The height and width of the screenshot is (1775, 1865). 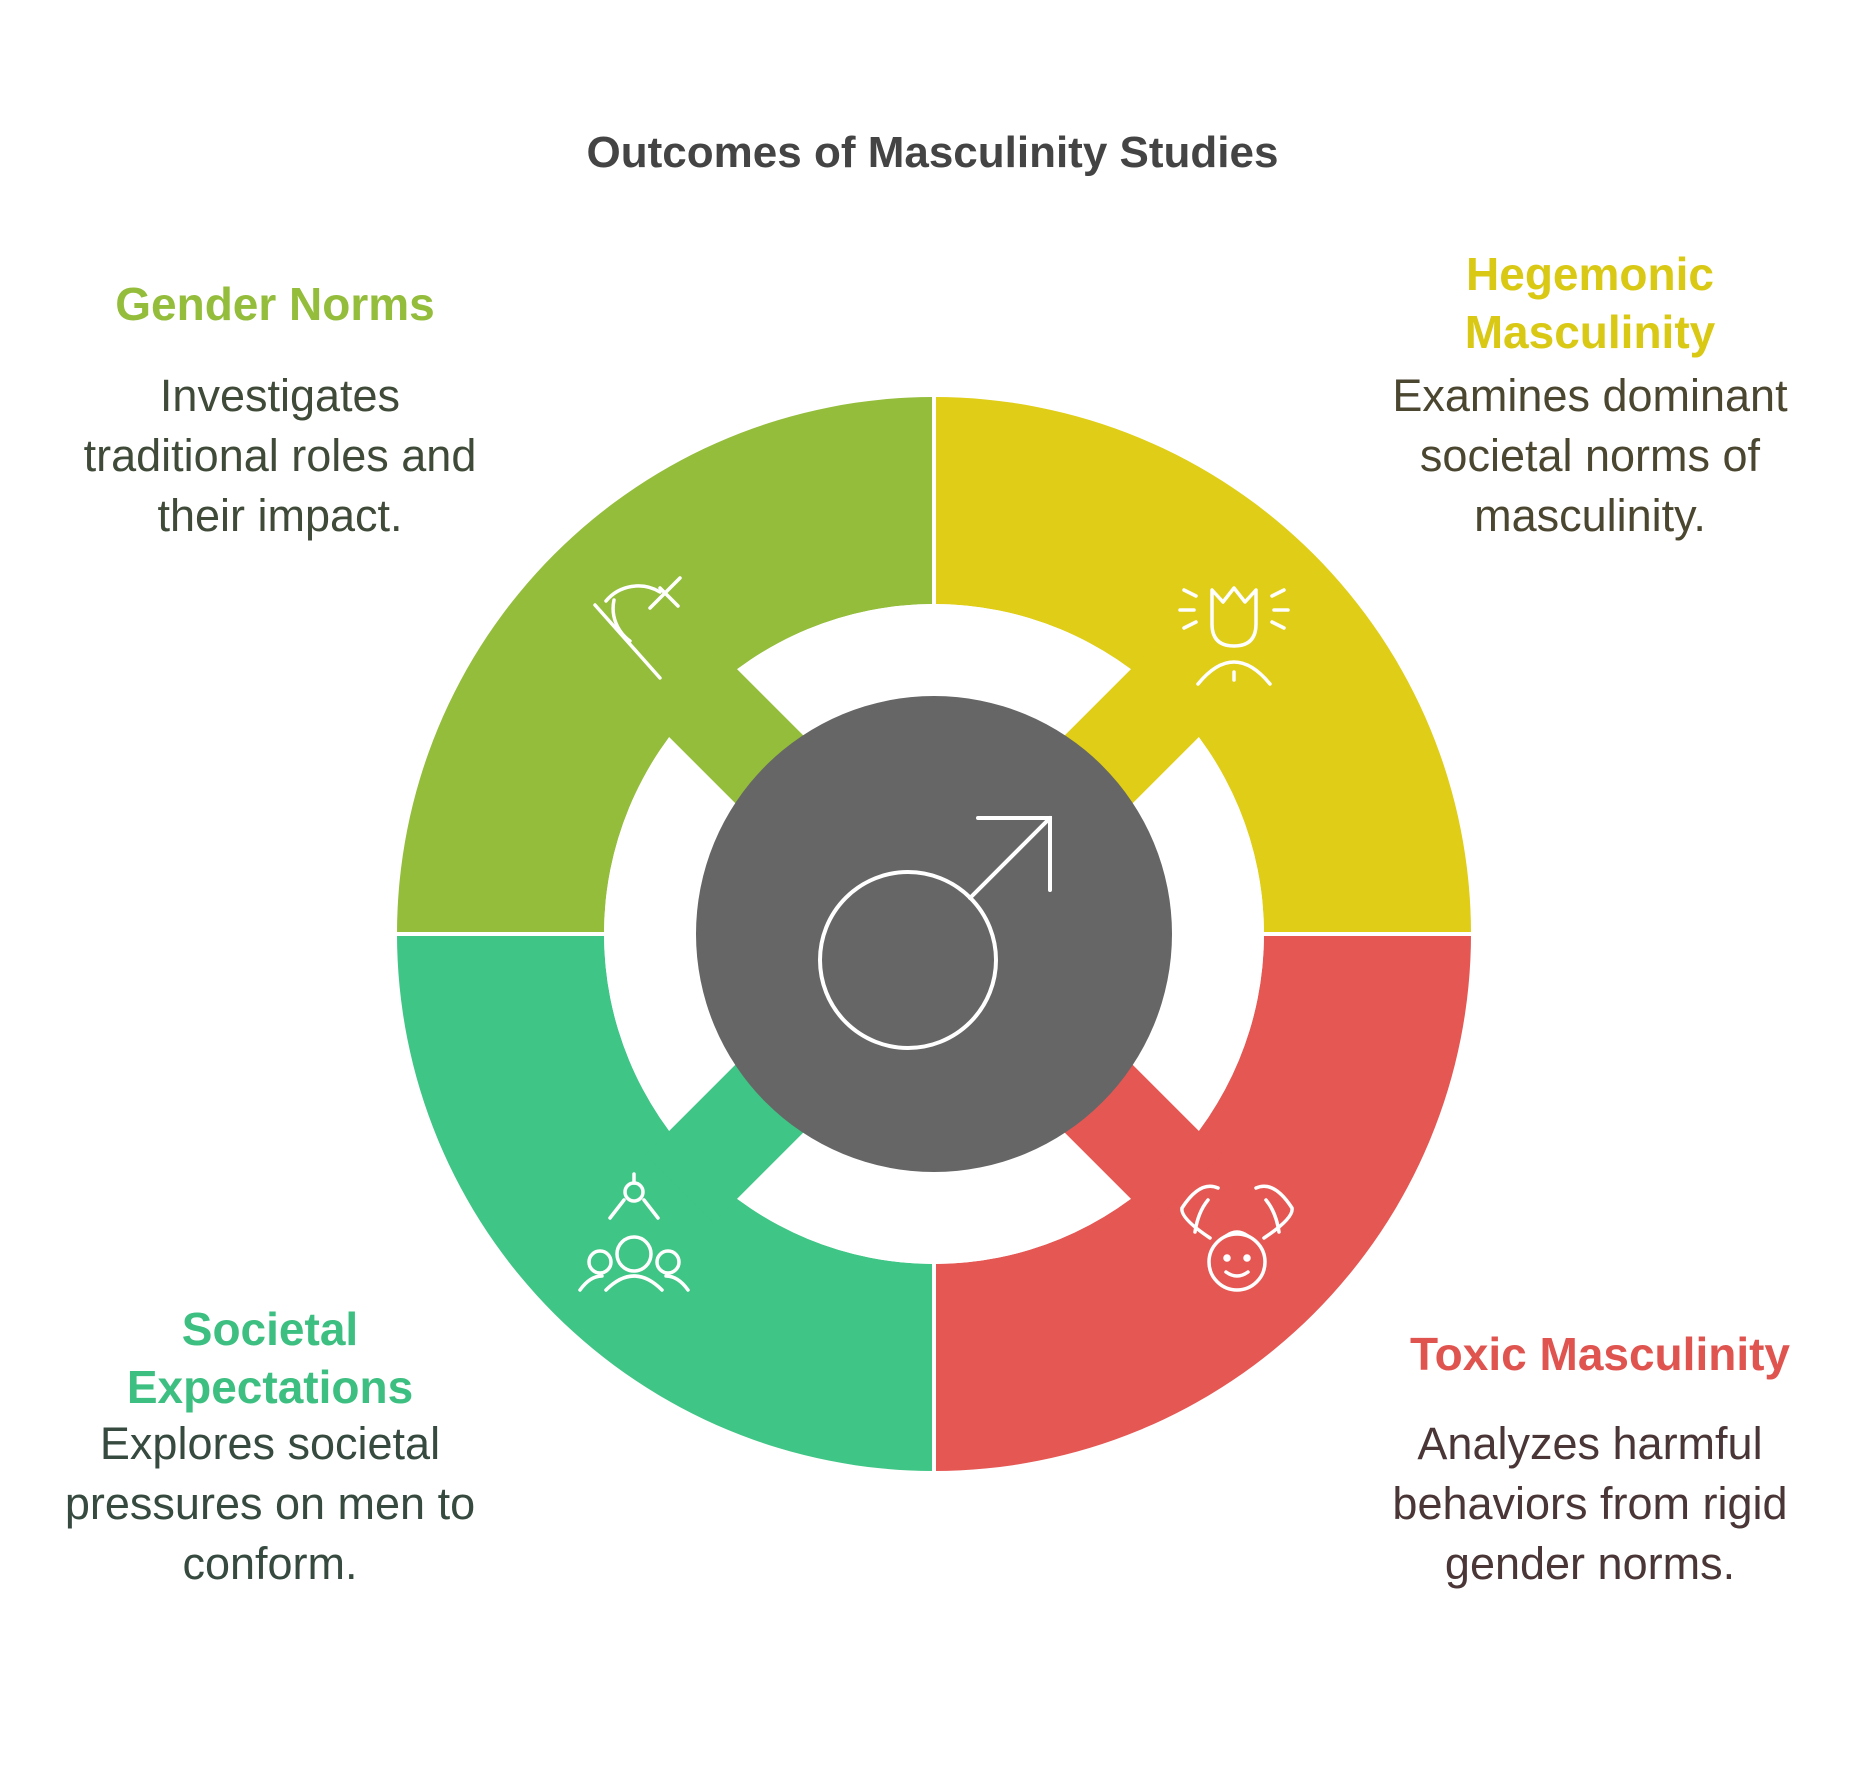 What do you see at coordinates (637, 628) in the screenshot?
I see `crossed-gender-symbol-icon` at bounding box center [637, 628].